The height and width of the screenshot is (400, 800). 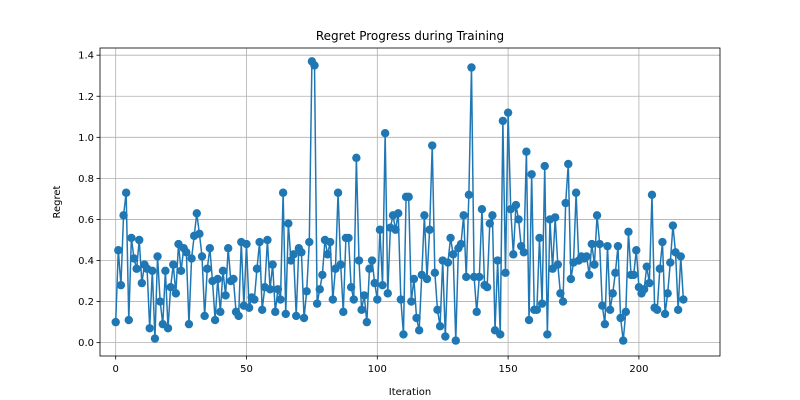 What do you see at coordinates (410, 36) in the screenshot?
I see `chart-title: Regret Progress during Training` at bounding box center [410, 36].